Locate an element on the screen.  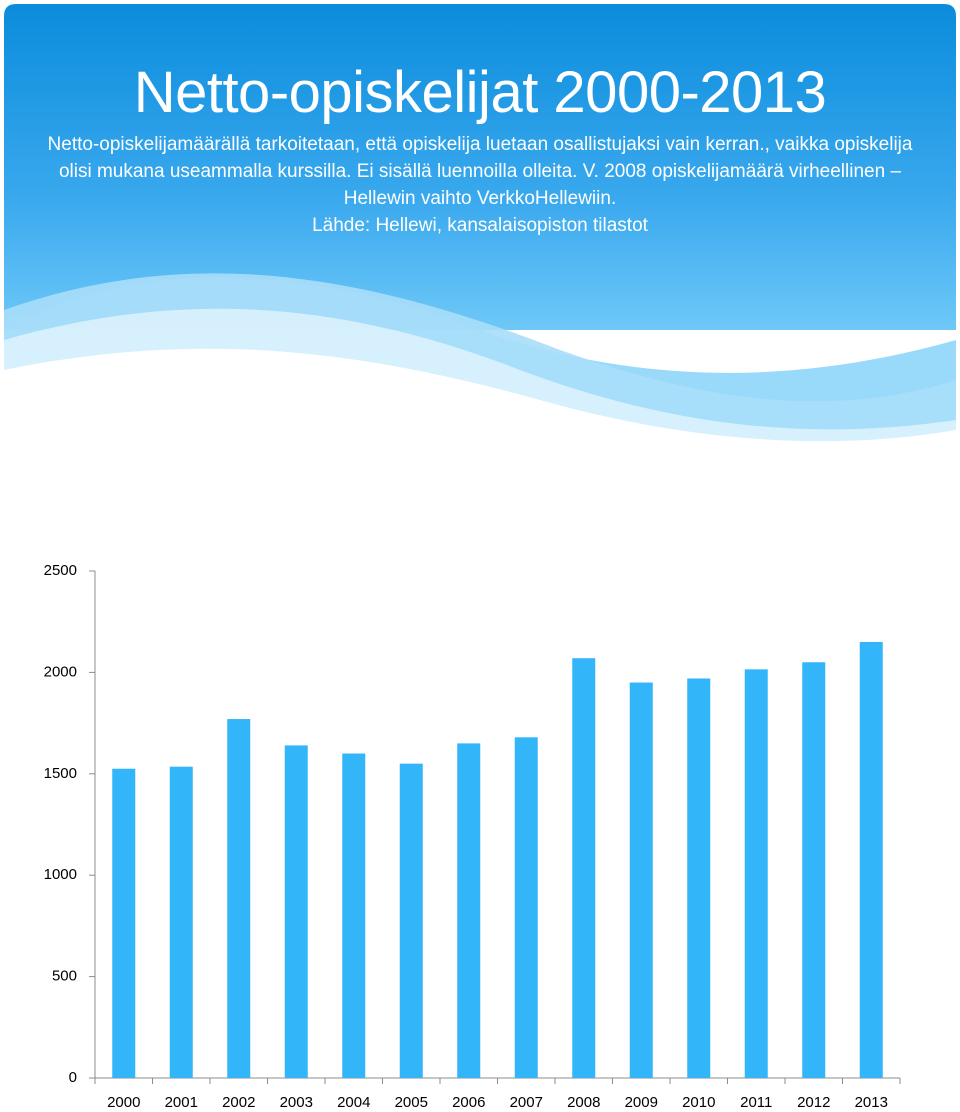
chart-title: Netto-opiskelijat 2000-2013 is located at coordinates (480, 92).